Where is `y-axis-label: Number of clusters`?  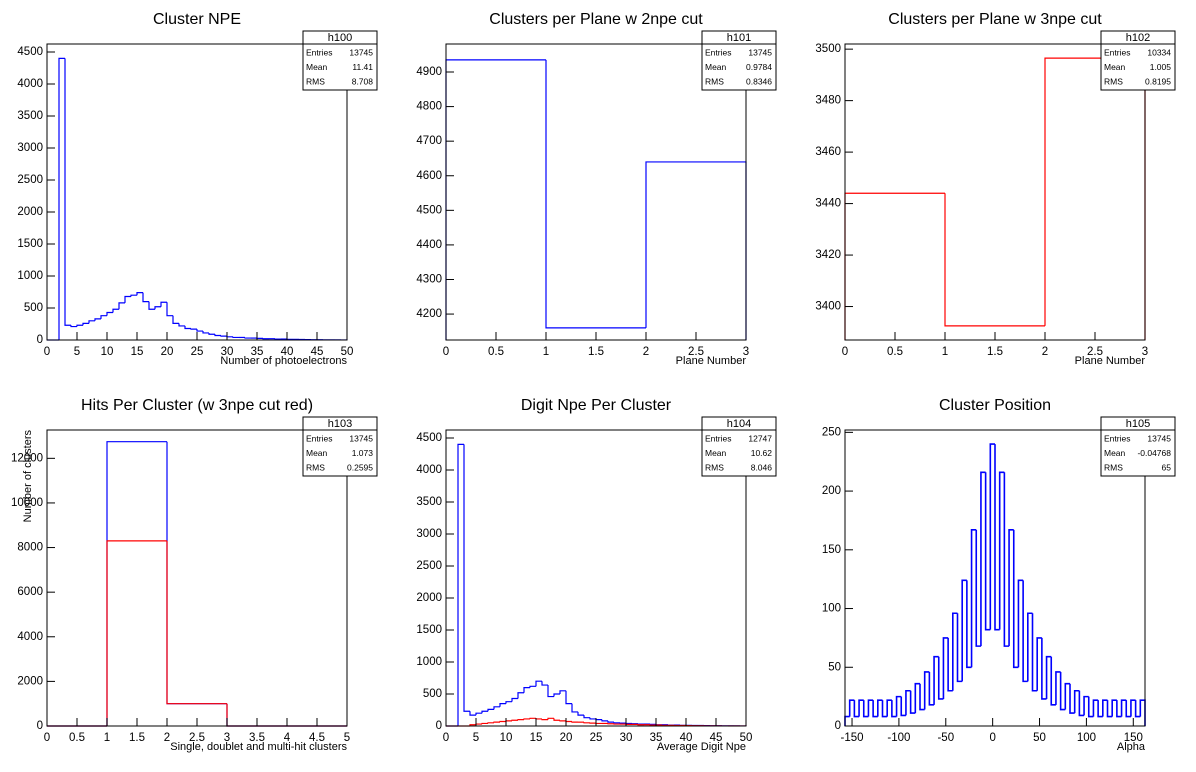 y-axis-label: Number of clusters is located at coordinates (28, 476).